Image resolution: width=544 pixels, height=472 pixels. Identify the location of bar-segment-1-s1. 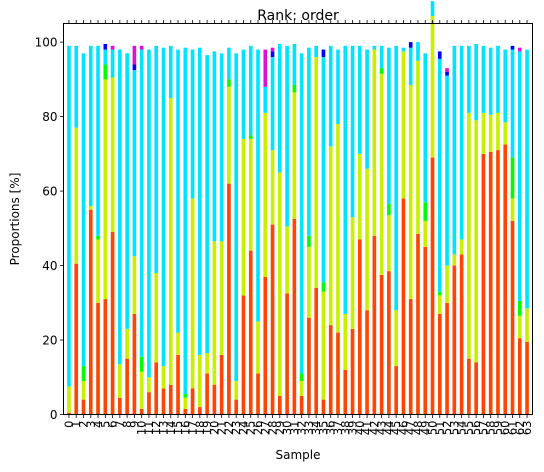
(76, 195).